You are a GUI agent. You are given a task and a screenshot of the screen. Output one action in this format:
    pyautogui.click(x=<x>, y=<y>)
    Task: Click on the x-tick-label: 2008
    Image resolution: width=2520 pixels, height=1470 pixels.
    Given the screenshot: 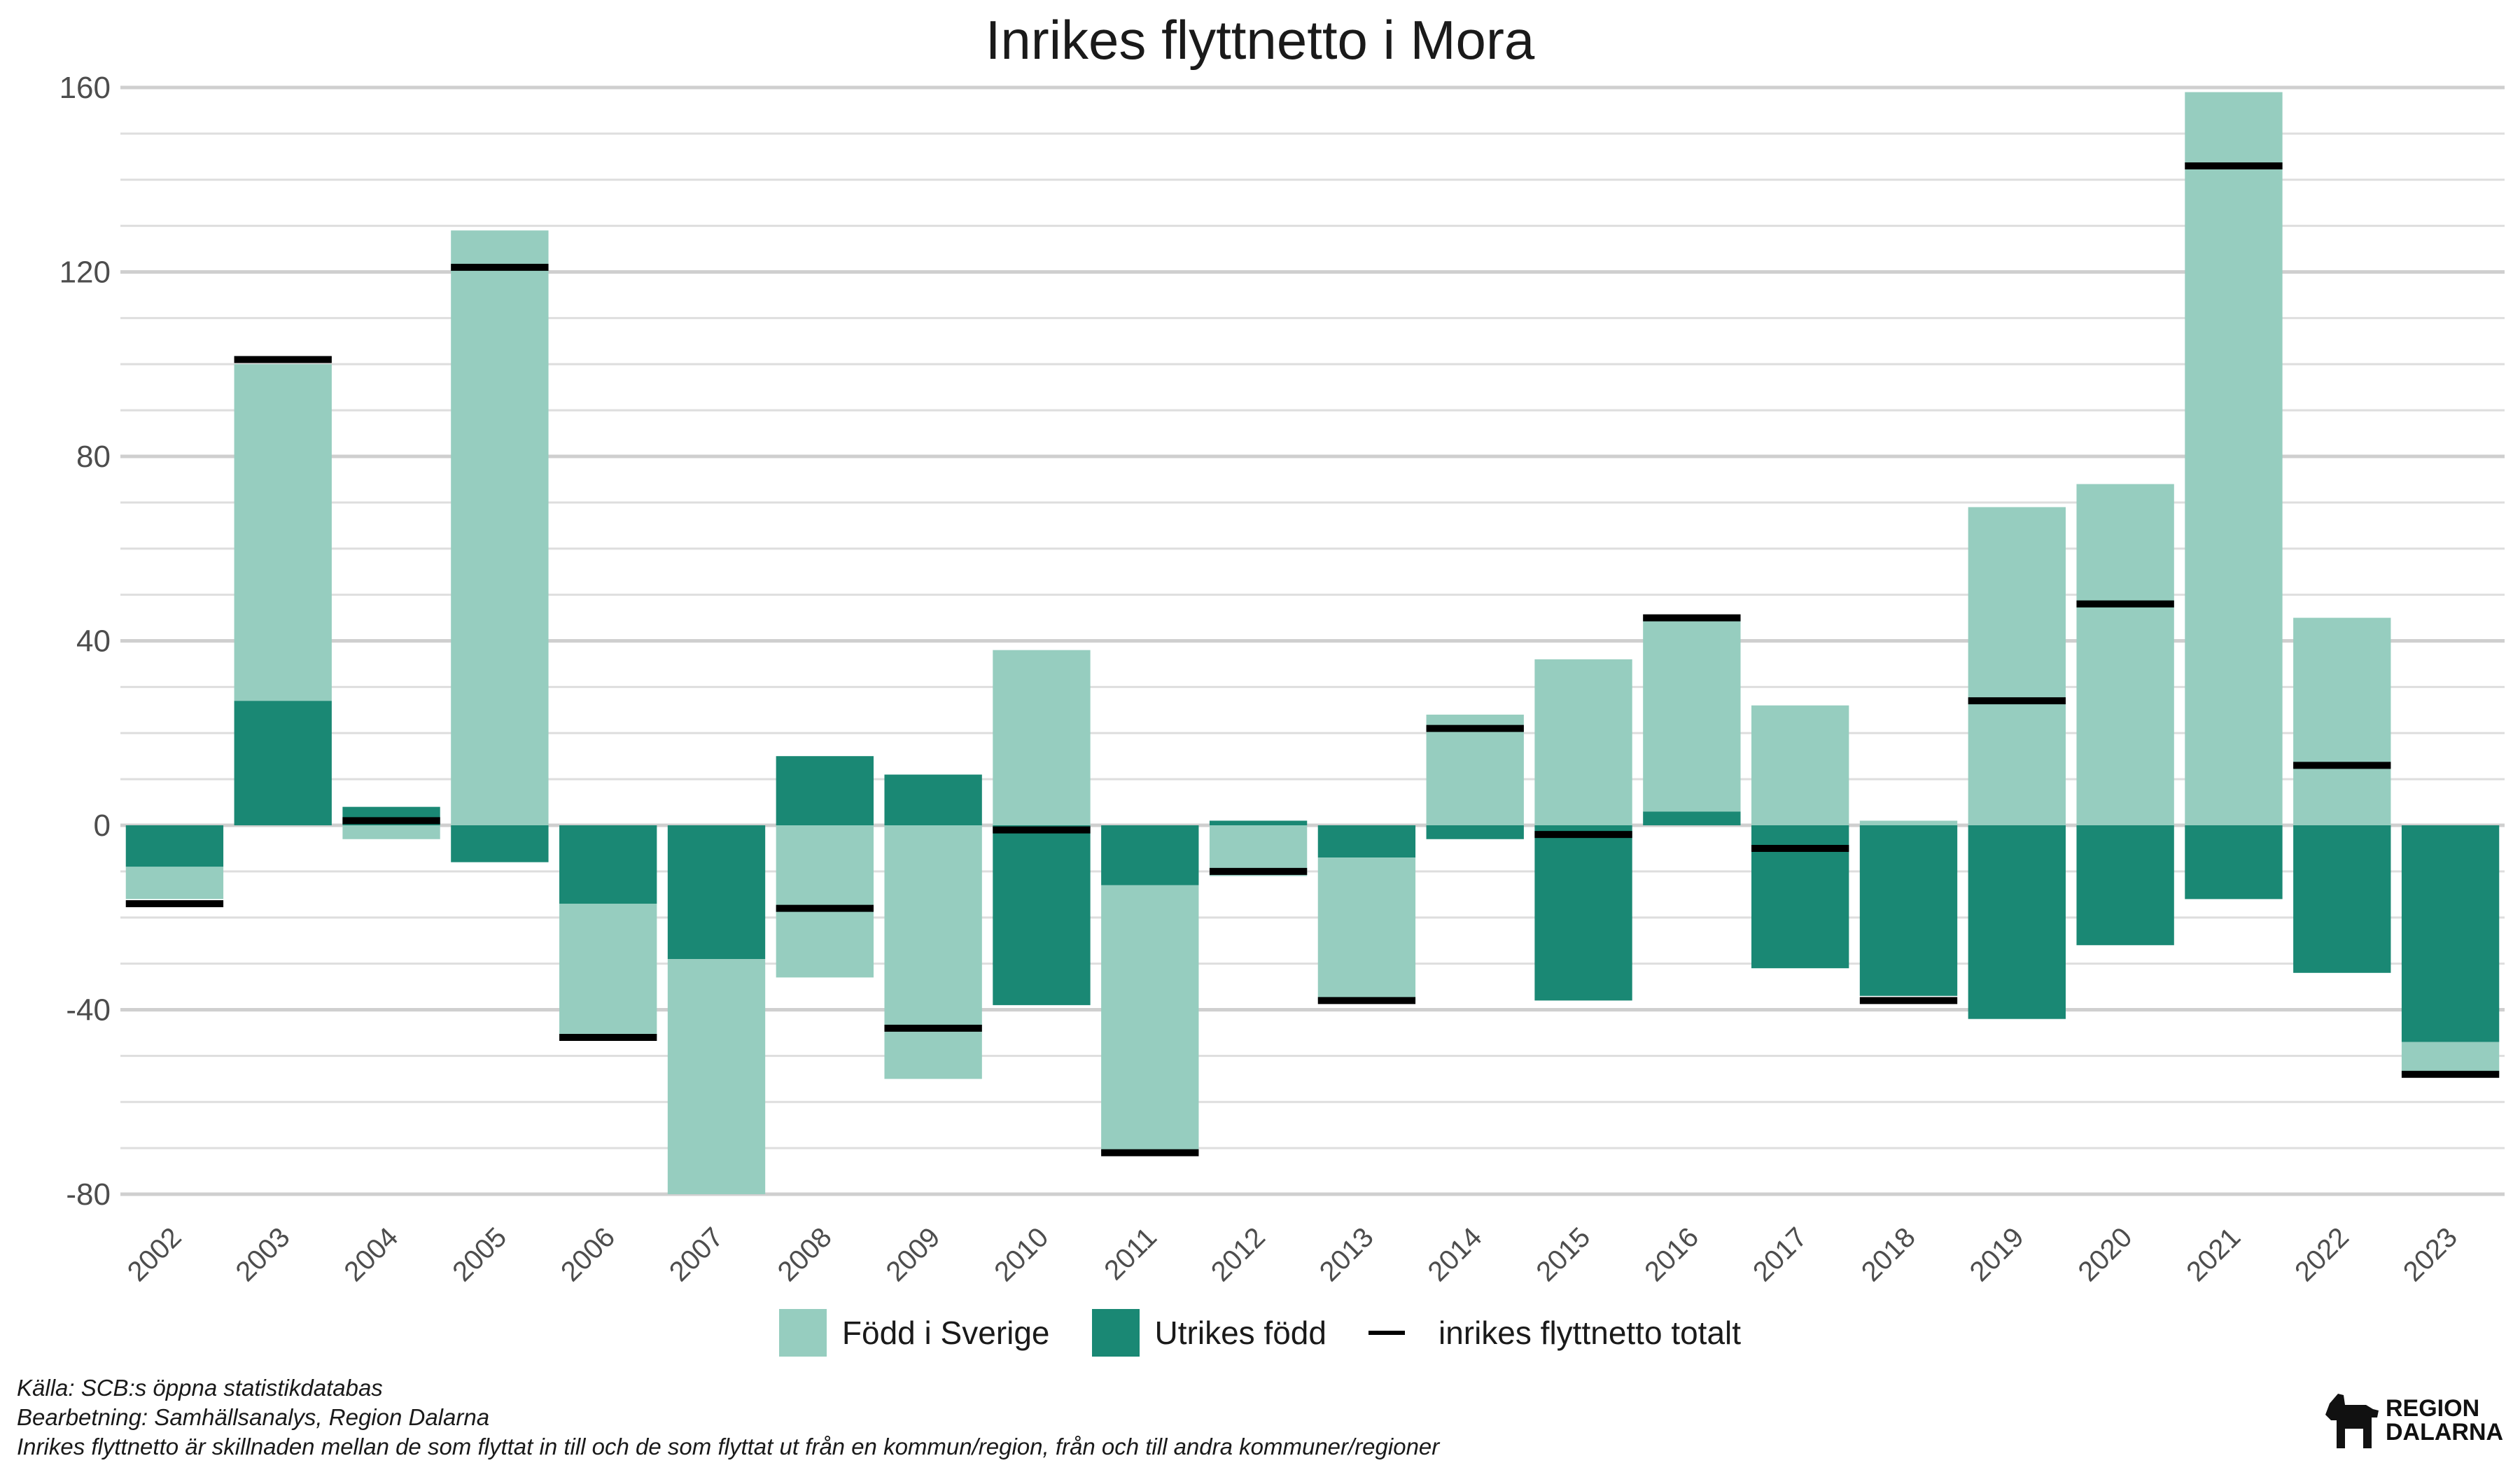 What is the action you would take?
    pyautogui.click(x=805, y=1254)
    